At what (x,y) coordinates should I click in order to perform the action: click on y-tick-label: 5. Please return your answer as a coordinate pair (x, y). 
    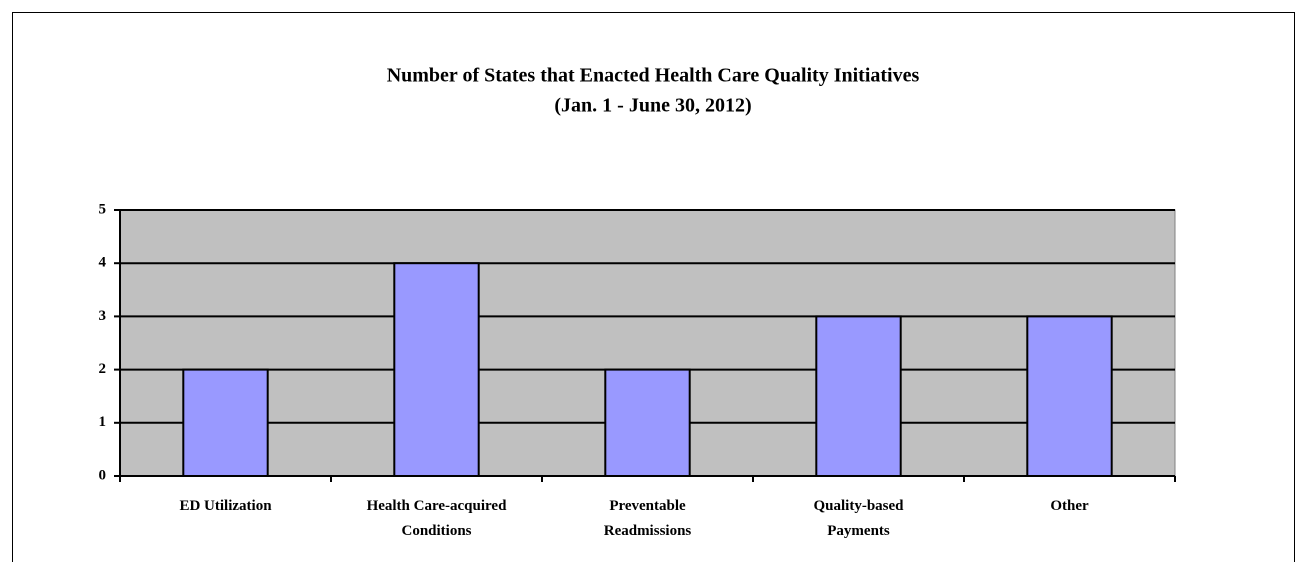
    Looking at the image, I should click on (103, 209).